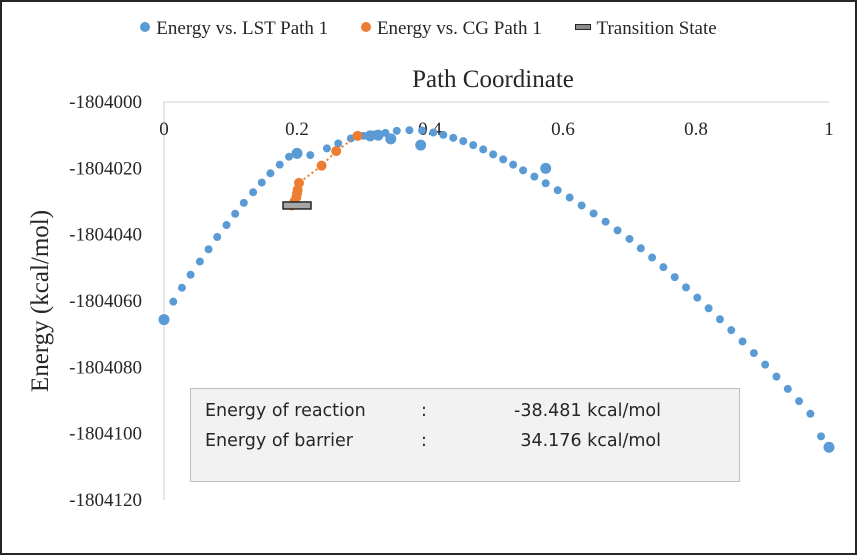 Image resolution: width=857 pixels, height=555 pixels. Describe the element at coordinates (590, 441) in the screenshot. I see `energy-of-barrier-value: 34.176 kcal/mol` at that location.